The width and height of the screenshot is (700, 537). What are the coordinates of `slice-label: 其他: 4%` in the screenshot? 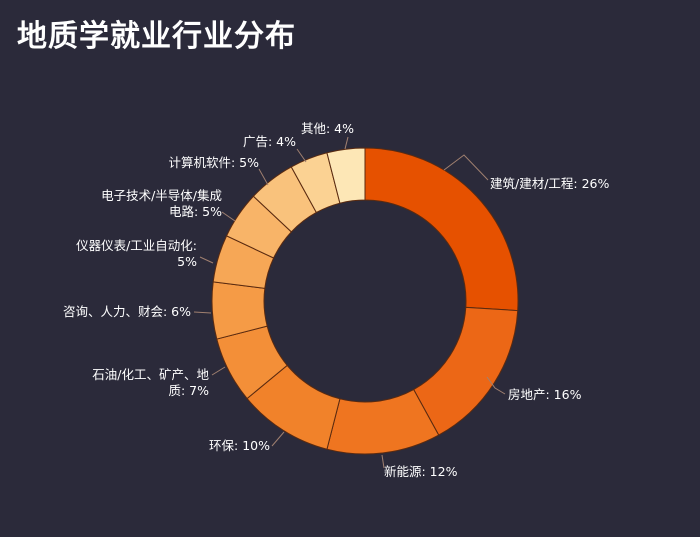 It's located at (327, 128).